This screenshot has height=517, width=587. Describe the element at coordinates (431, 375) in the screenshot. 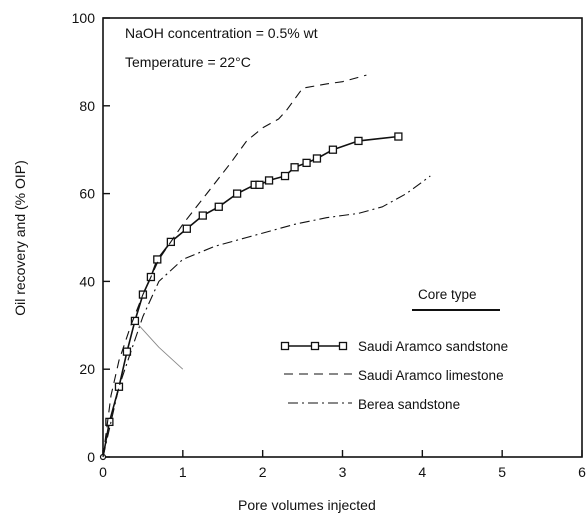

I see `legend-entry-aramco-limestone: Saudi Aramco limestone` at that location.